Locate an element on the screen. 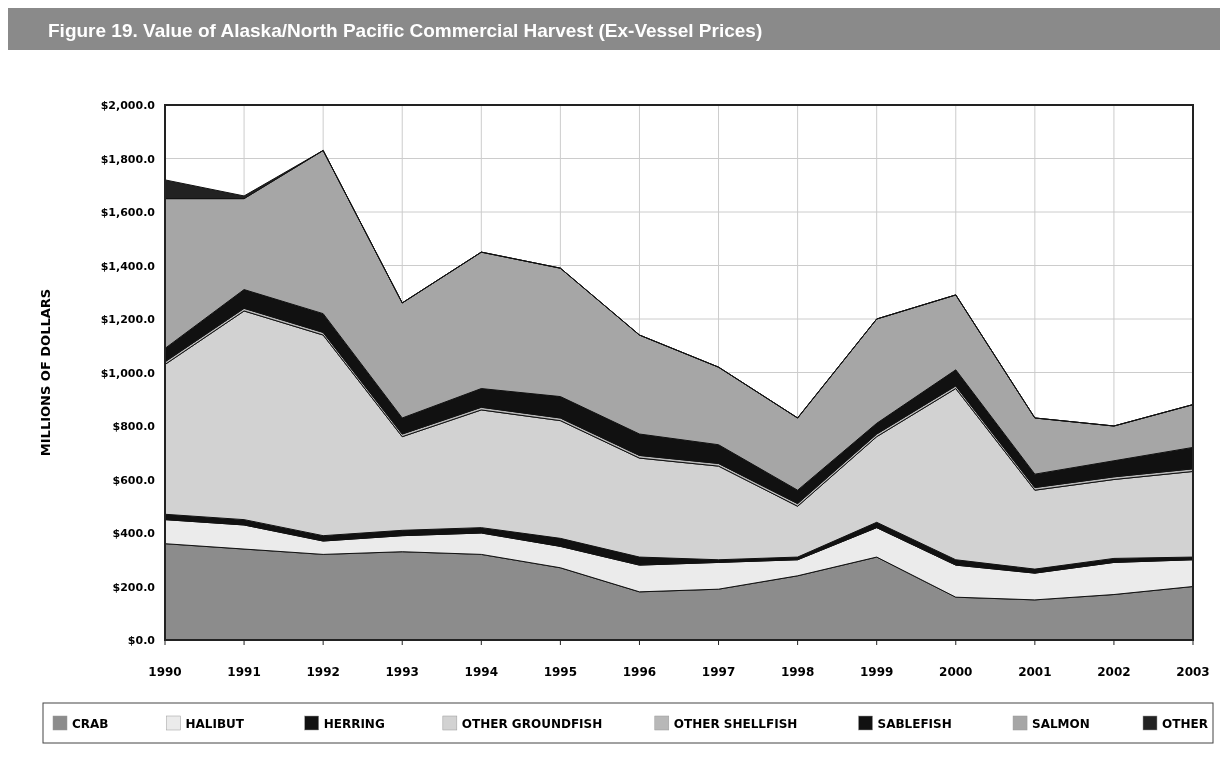  y-tick-label: $800.0 is located at coordinates (134, 426).